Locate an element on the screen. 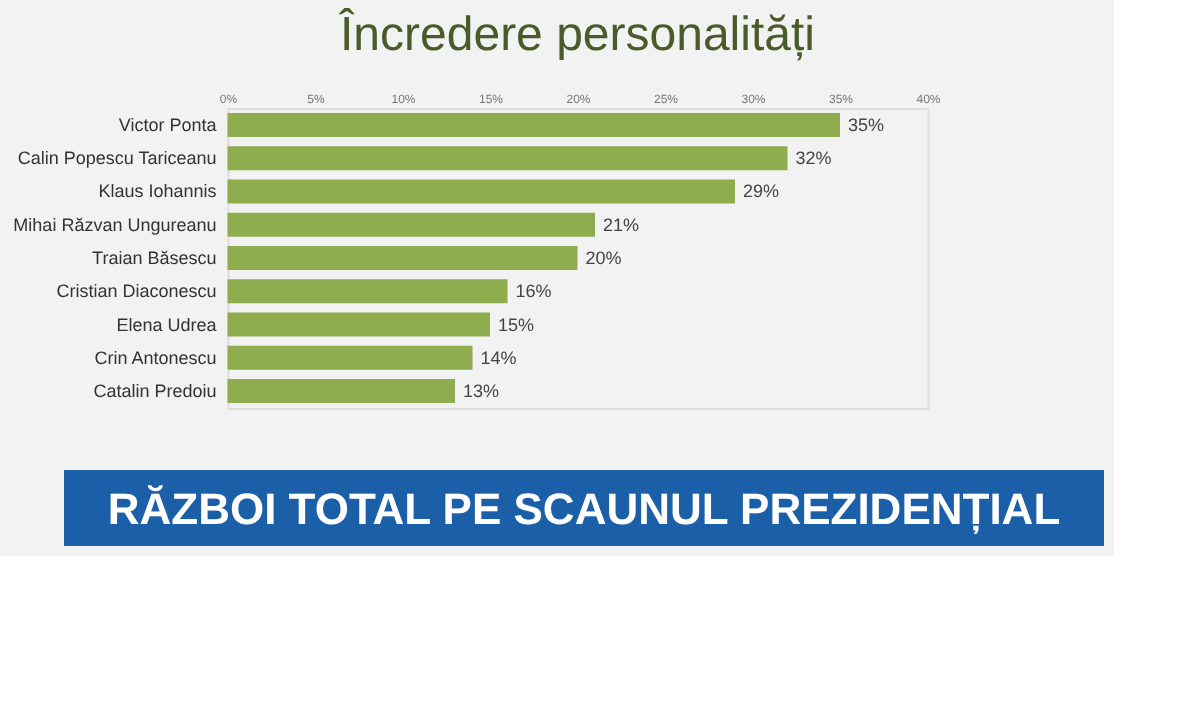 This screenshot has width=1184, height=710. text: RĂZBOI TOTAL PE SCAUNUL PREZIDENȚIAL is located at coordinates (584, 509).